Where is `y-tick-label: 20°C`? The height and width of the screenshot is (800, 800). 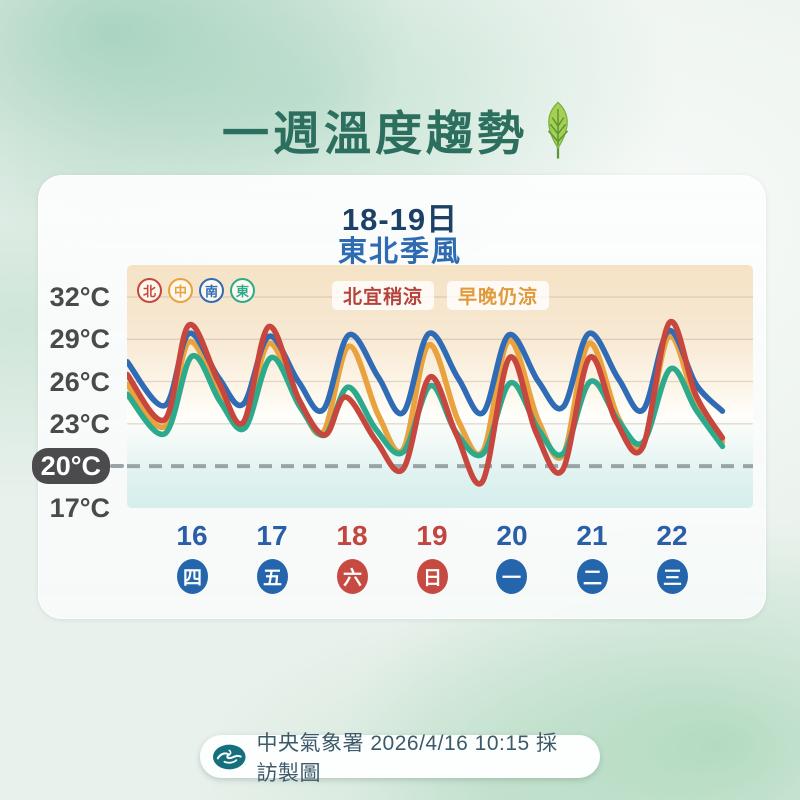 y-tick-label: 20°C is located at coordinates (60, 466).